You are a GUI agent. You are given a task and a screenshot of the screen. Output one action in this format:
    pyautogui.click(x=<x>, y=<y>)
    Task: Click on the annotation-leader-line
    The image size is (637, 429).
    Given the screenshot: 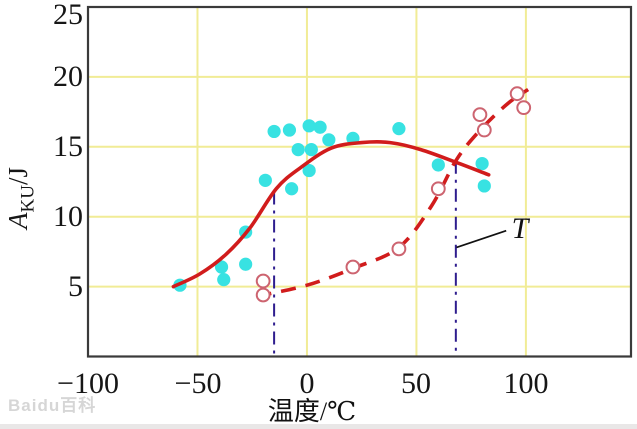 What is the action you would take?
    pyautogui.click(x=481, y=239)
    